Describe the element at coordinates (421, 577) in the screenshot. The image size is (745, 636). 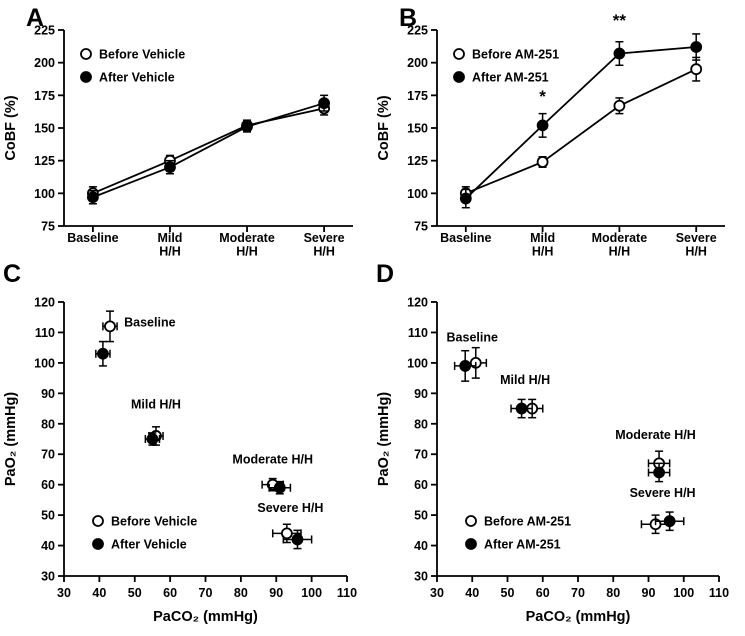
I see `y-tick-label: 30` at that location.